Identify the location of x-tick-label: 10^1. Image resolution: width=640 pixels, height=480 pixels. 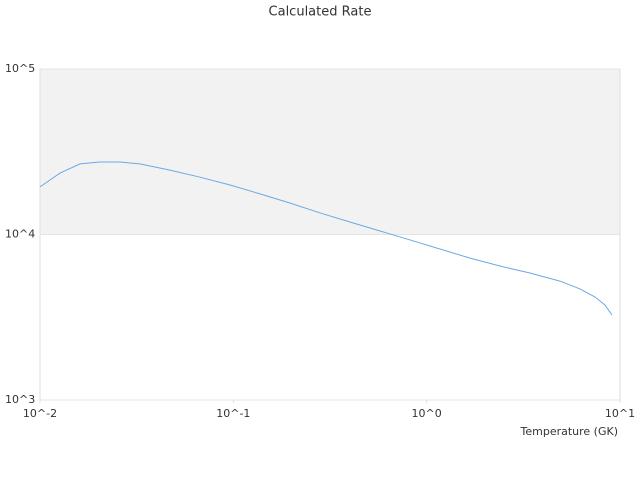
(620, 413).